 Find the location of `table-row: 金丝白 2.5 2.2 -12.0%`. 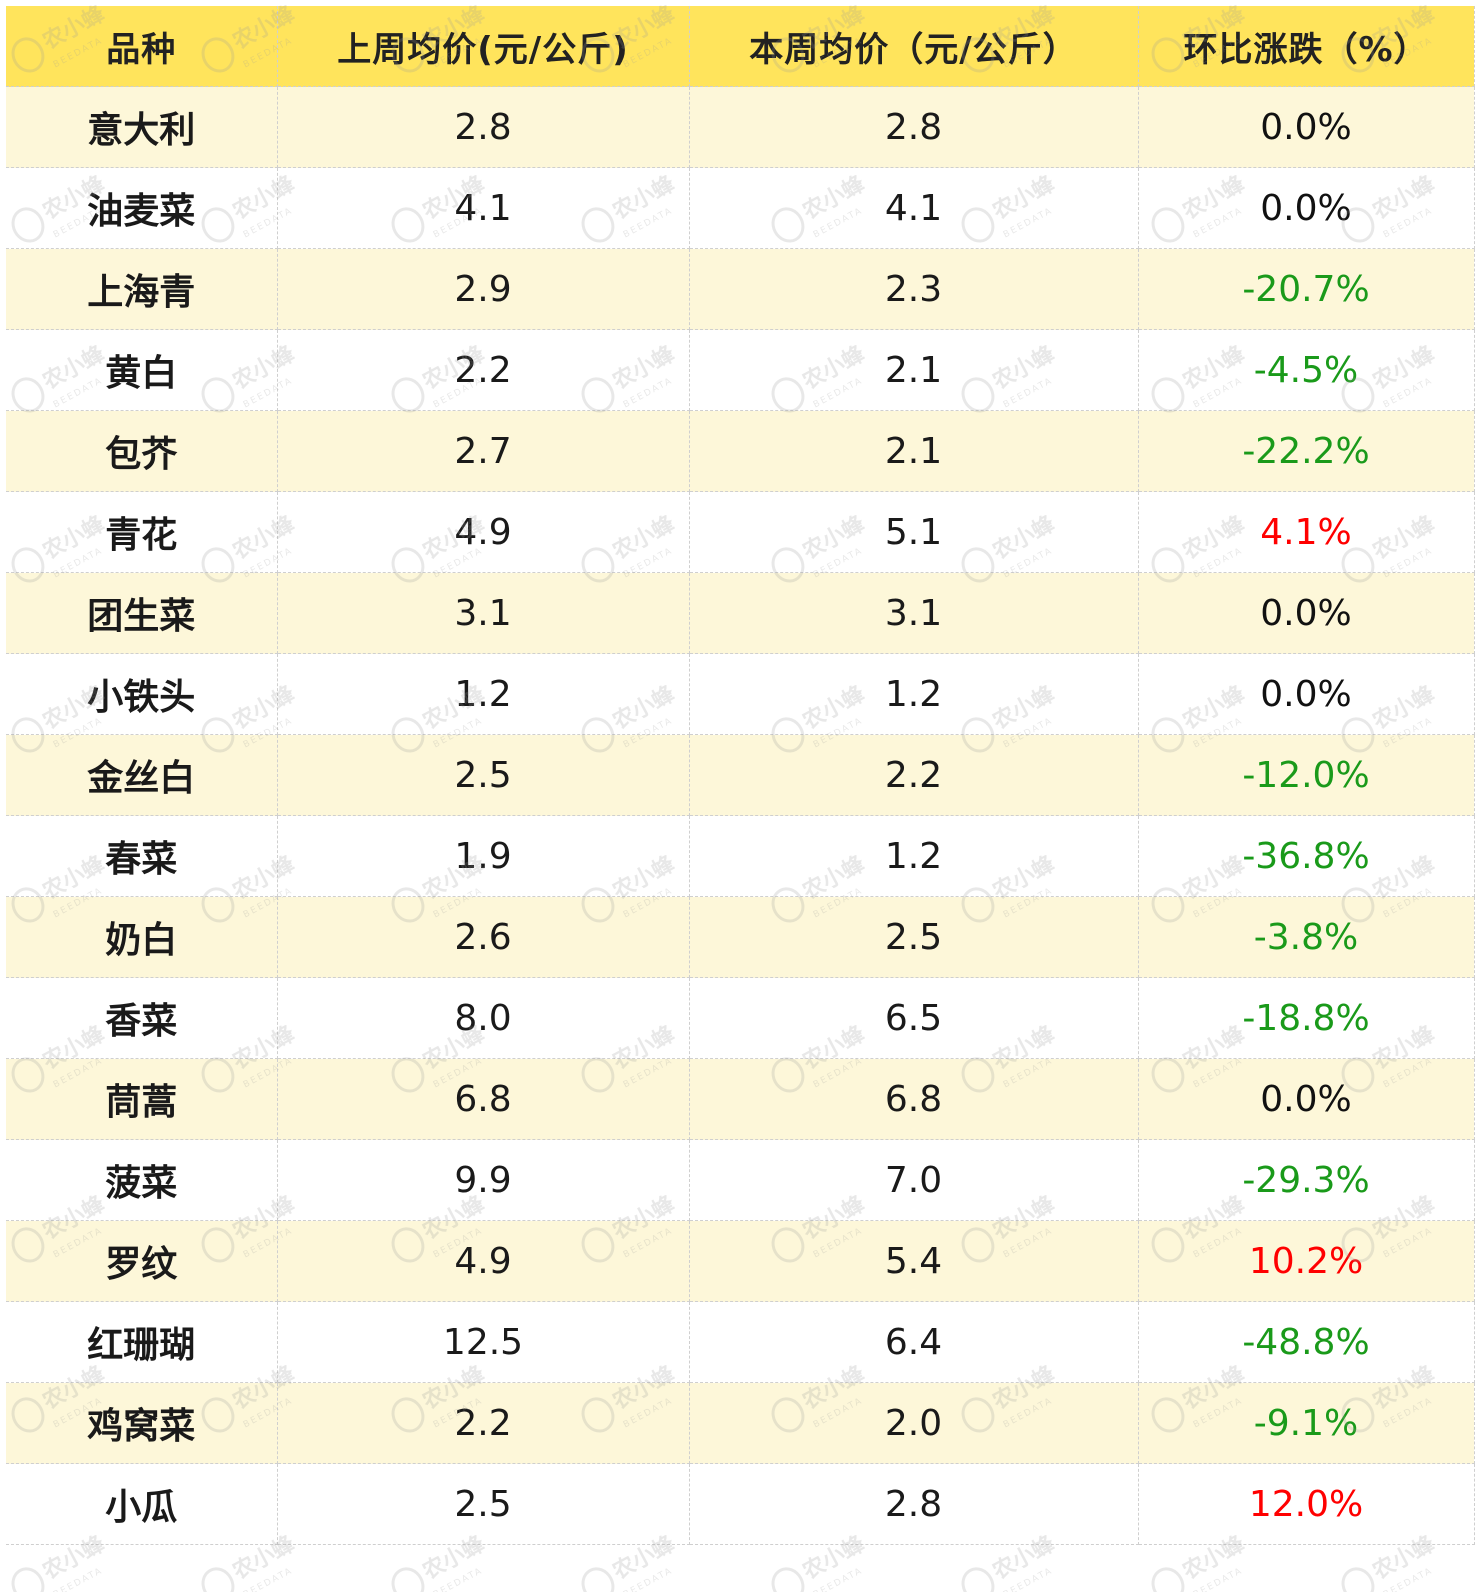

table-row: 金丝白 2.5 2.2 -12.0% is located at coordinates (740, 775).